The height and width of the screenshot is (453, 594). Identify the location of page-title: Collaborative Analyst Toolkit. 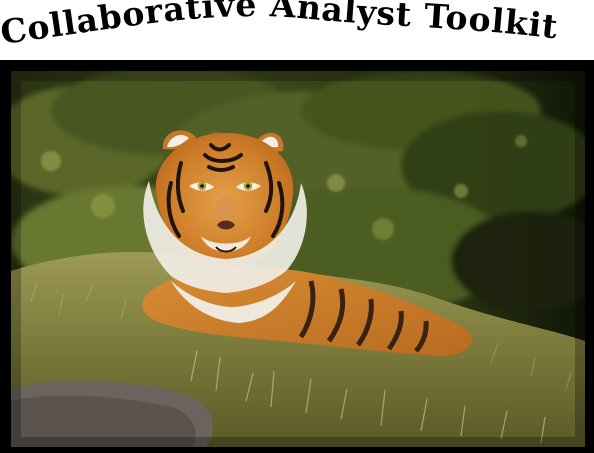
(280, 26).